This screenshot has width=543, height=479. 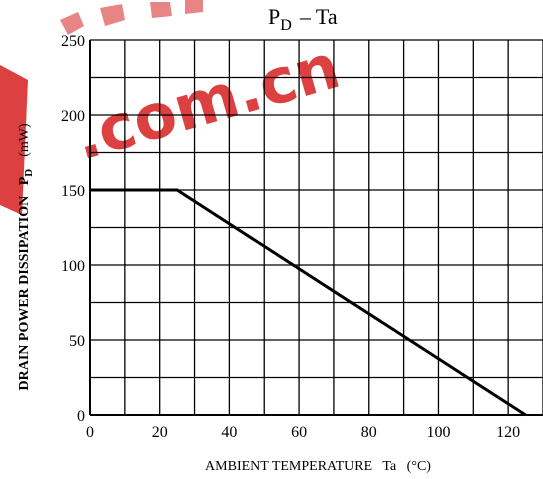 I want to click on title-rest: – Ta, so click(x=318, y=16).